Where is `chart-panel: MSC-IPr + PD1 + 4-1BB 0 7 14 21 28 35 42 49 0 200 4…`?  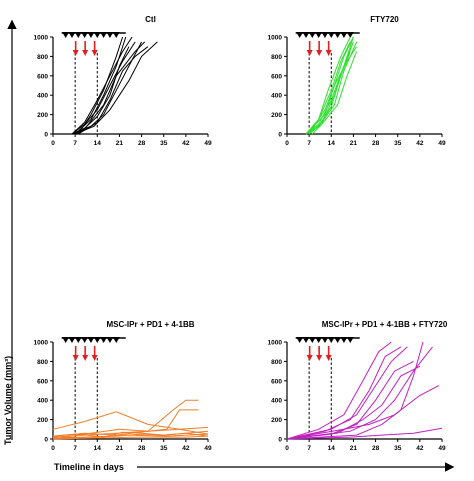
chart-panel: MSC-IPr + PD1 + 4-1BB 0 7 14 21 28 35 42 49 0 200 4… is located at coordinates (123, 386).